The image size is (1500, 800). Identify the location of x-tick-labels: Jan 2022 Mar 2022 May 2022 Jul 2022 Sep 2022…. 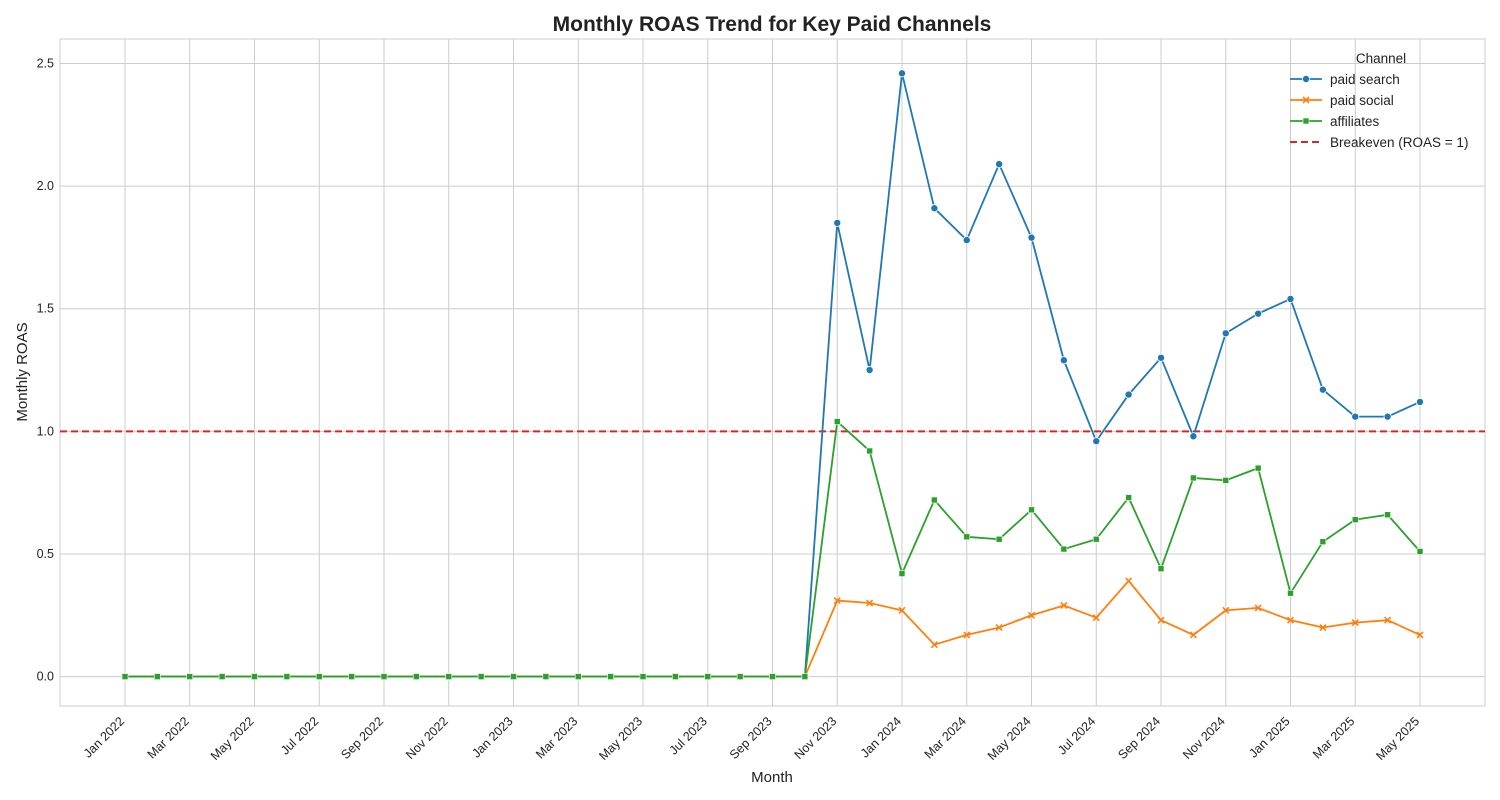
(751, 738).